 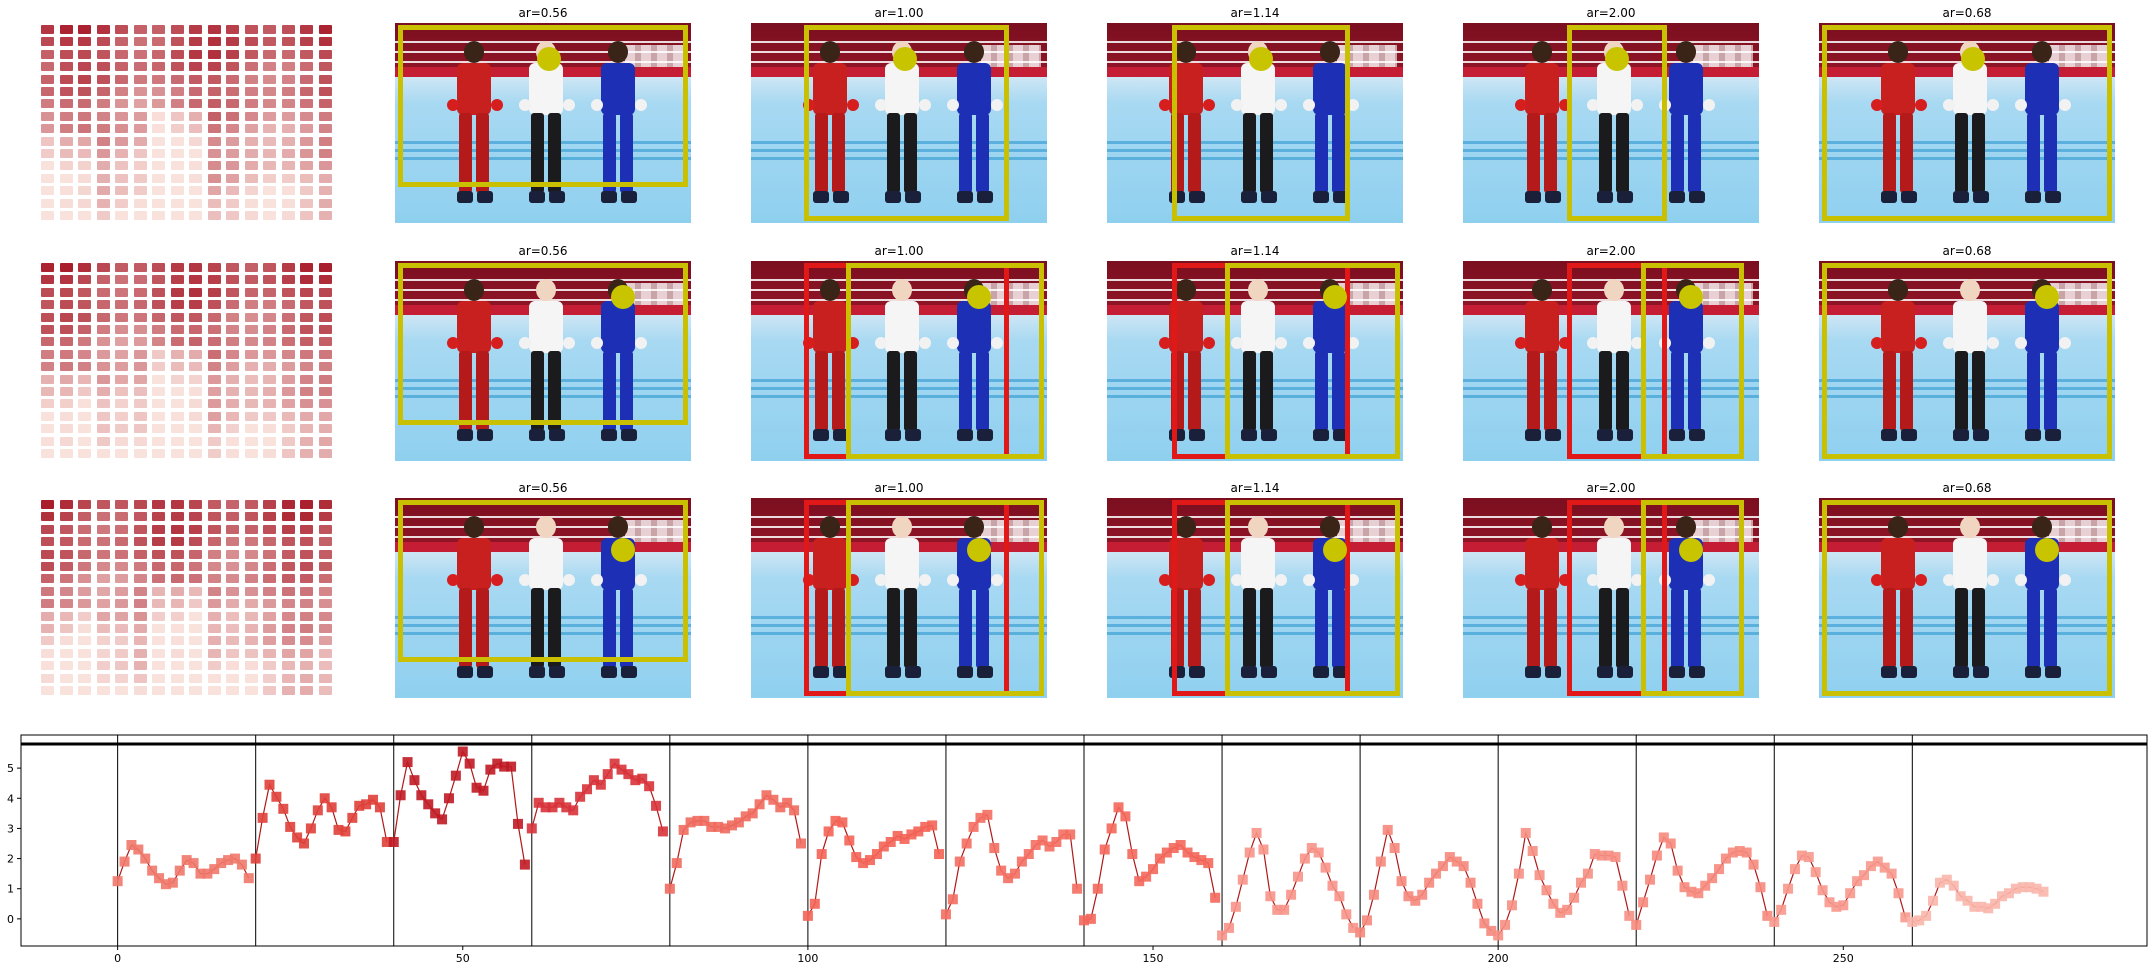 What do you see at coordinates (899, 13) in the screenshot?
I see `panel-title: ar=1.00` at bounding box center [899, 13].